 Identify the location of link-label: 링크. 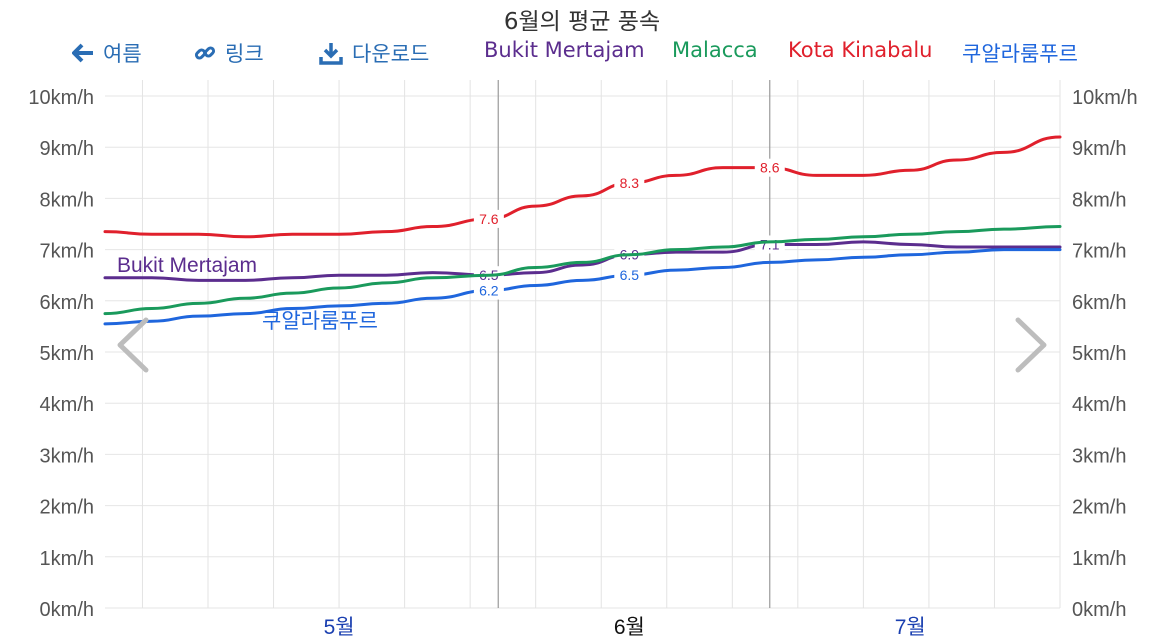
(244, 54).